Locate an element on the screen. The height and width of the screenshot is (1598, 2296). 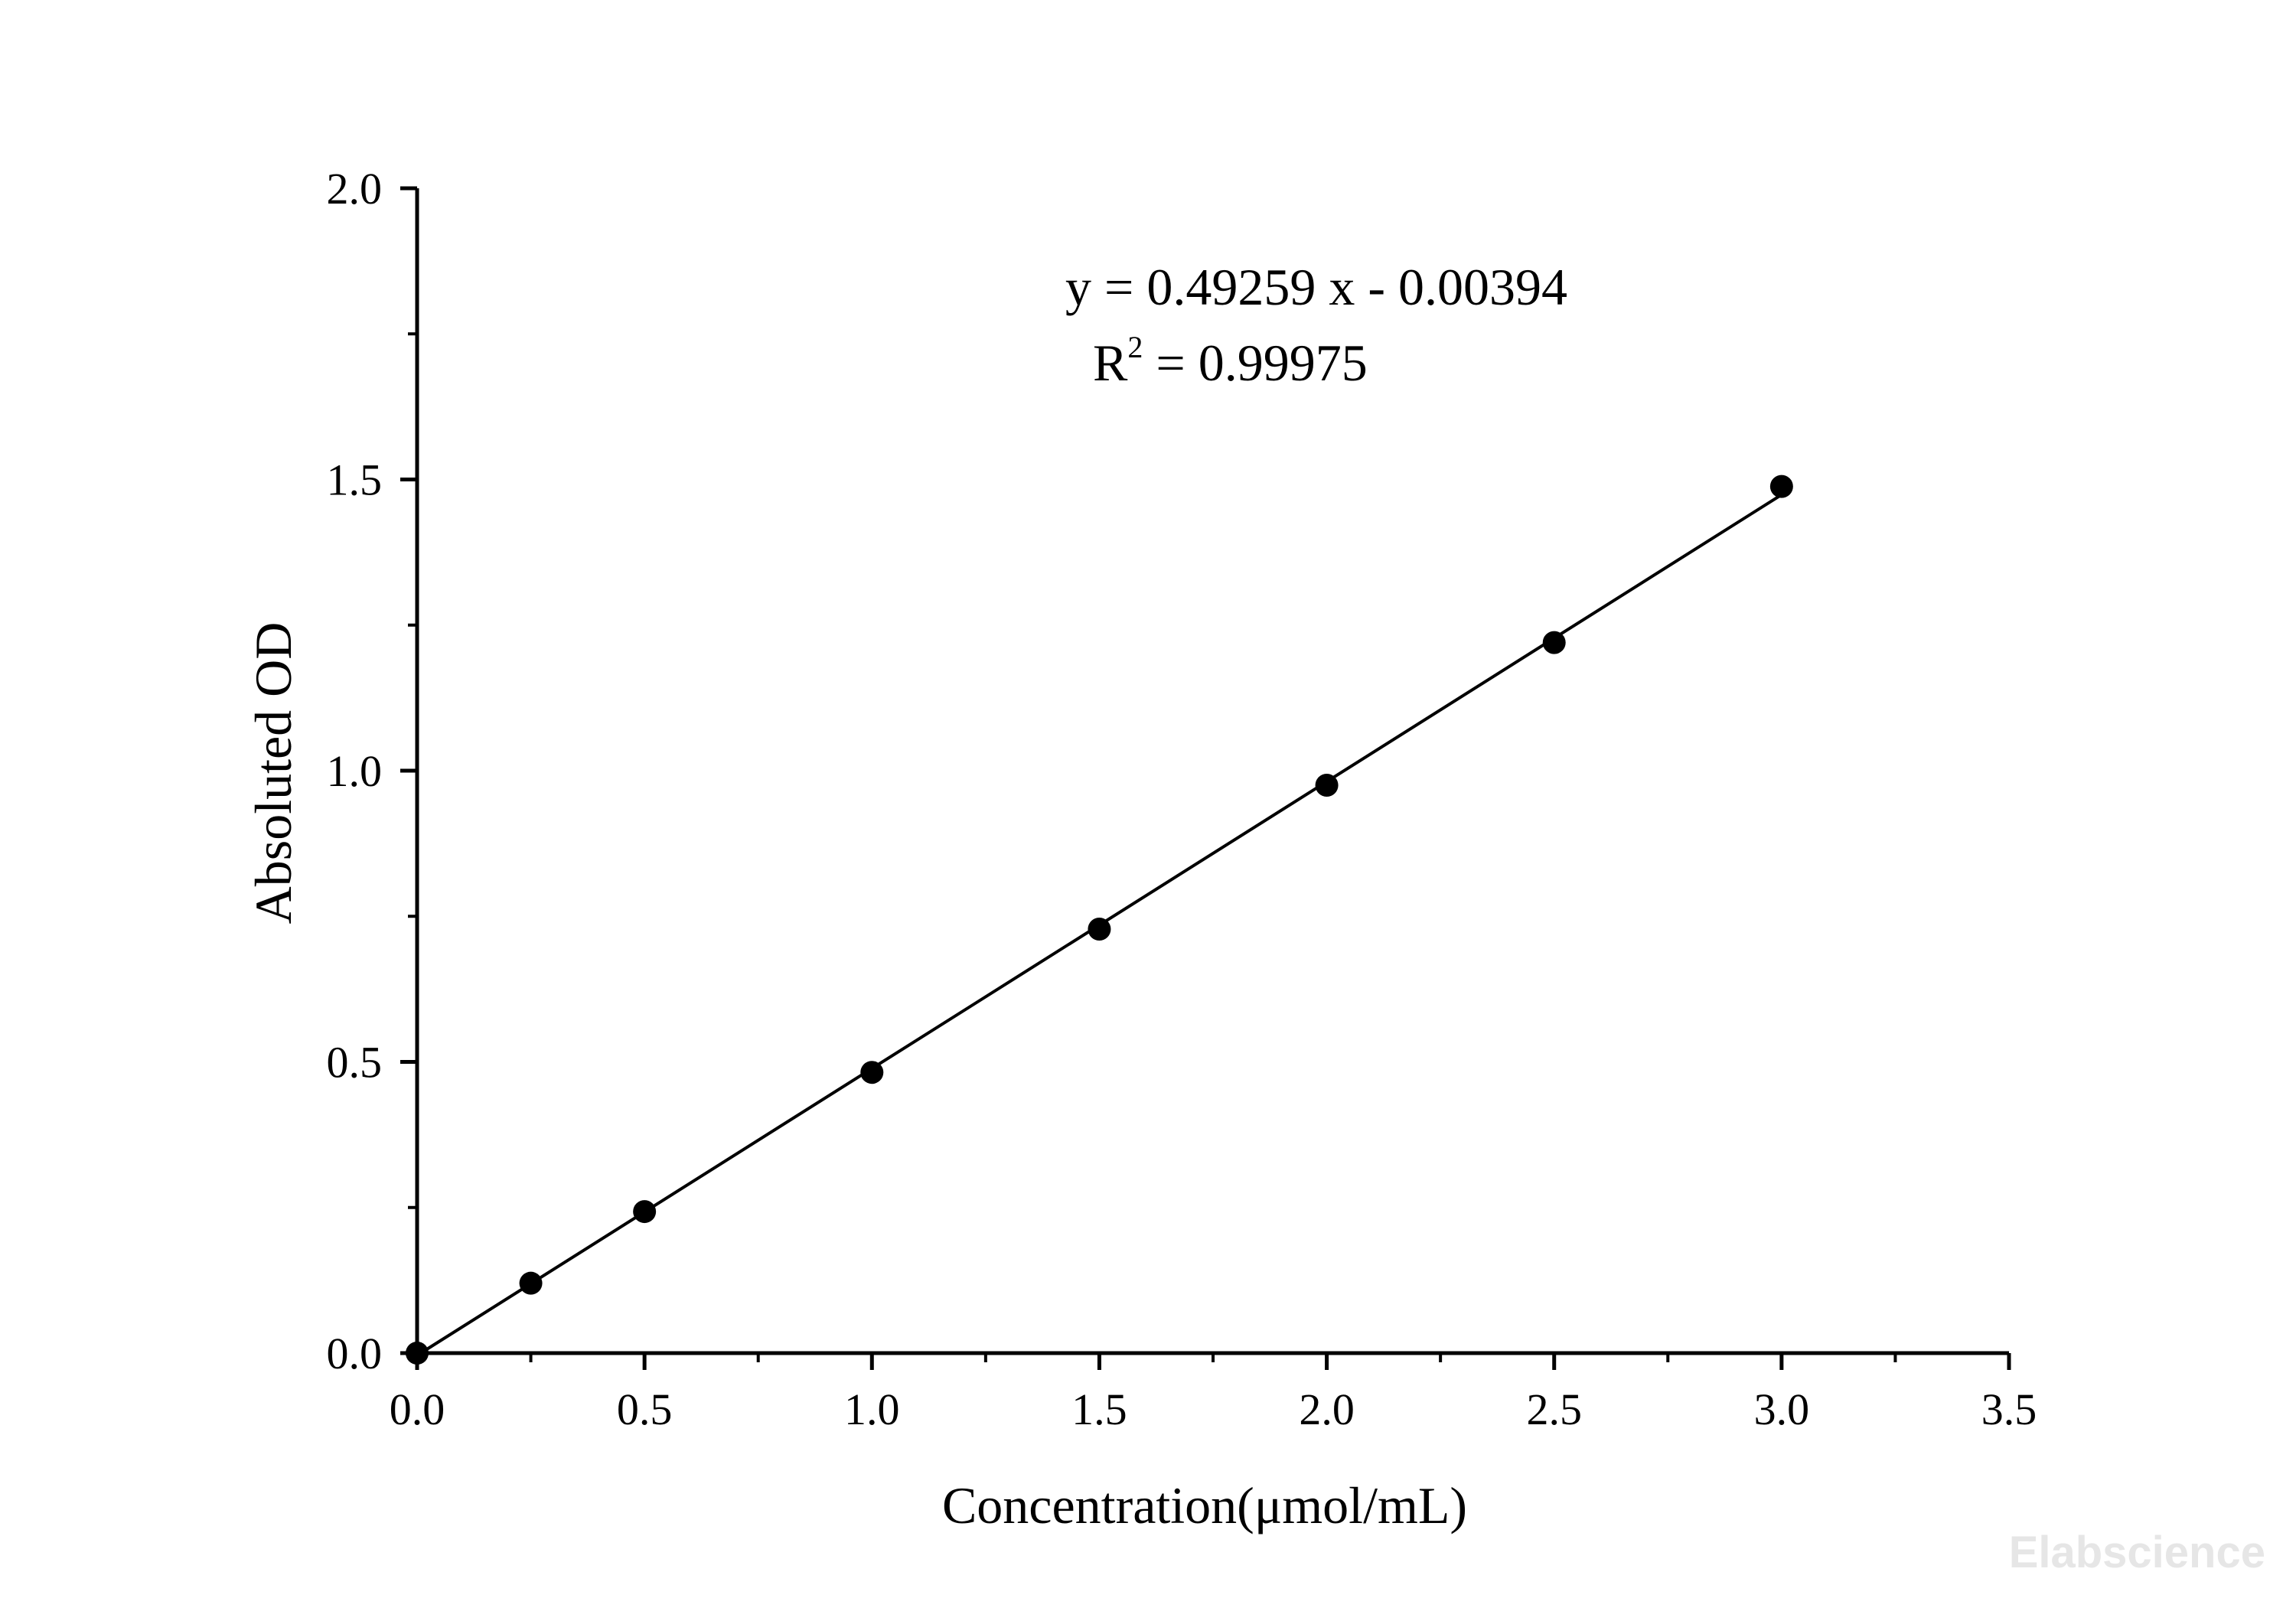
y-tick-label: 2.0 is located at coordinates (355, 189).